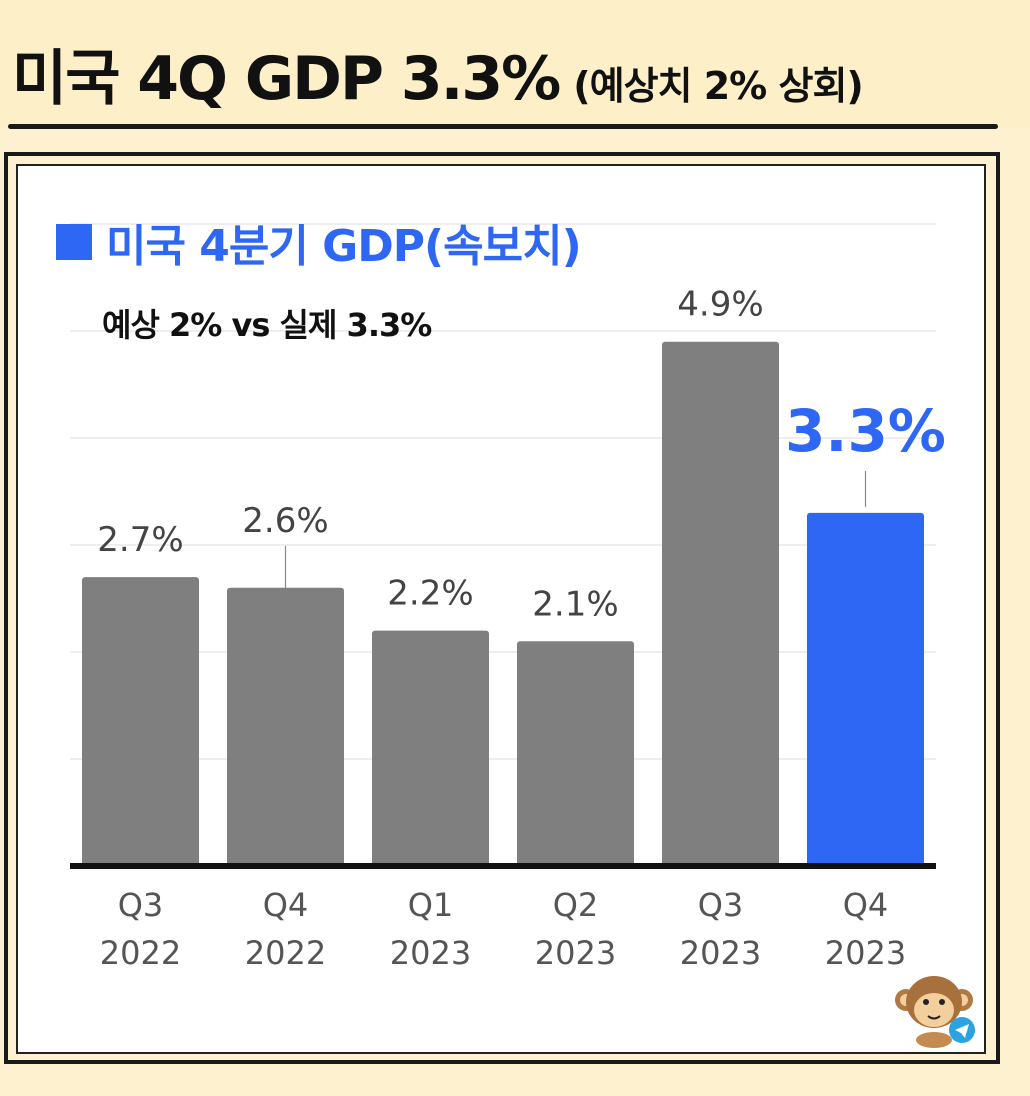 The height and width of the screenshot is (1096, 1030). What do you see at coordinates (503, 126) in the screenshot?
I see `title-underline` at bounding box center [503, 126].